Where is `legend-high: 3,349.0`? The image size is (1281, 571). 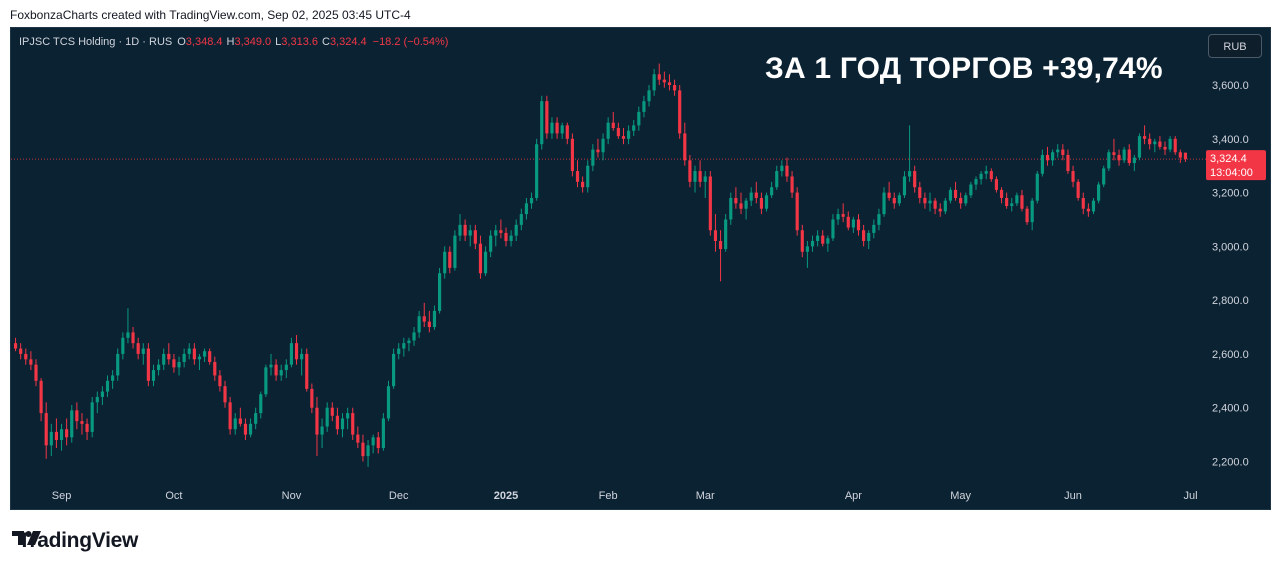 legend-high: 3,349.0 is located at coordinates (253, 42).